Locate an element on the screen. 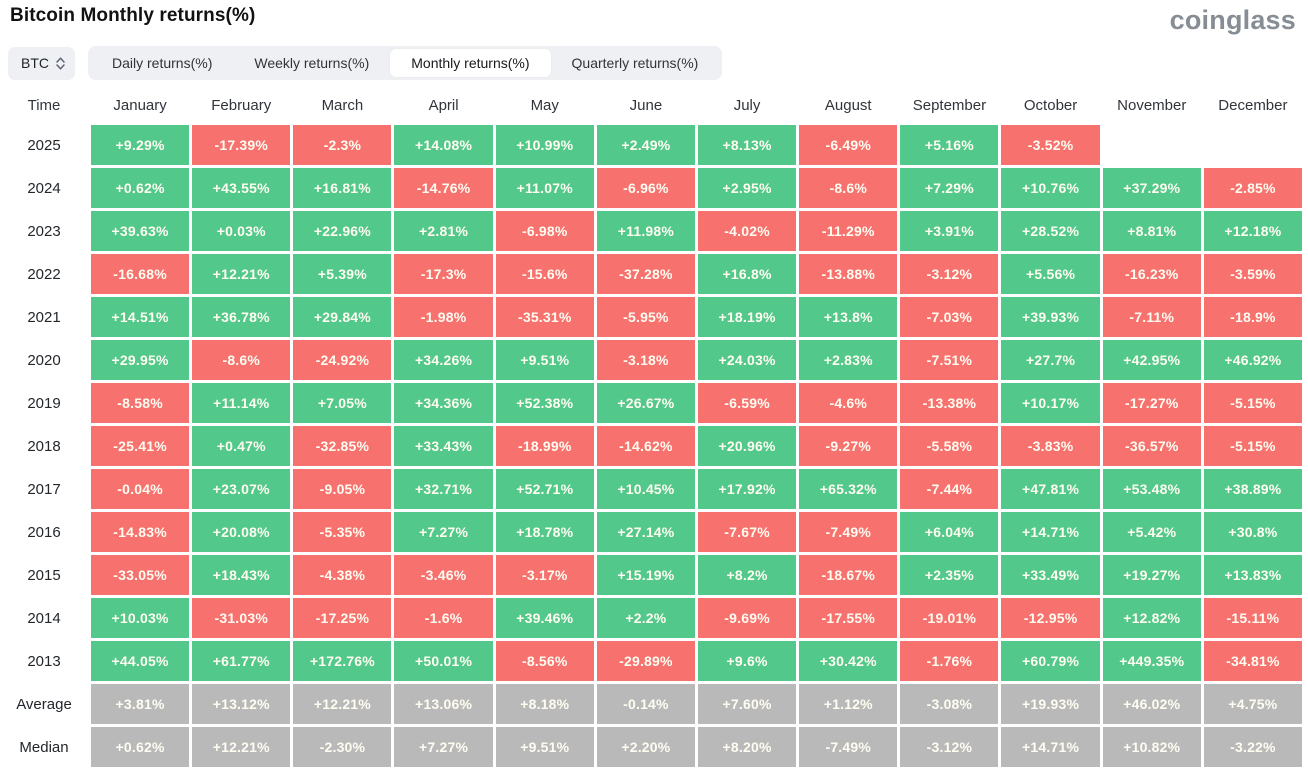 The height and width of the screenshot is (769, 1308). row-label-2016: 2016 is located at coordinates (44, 532).